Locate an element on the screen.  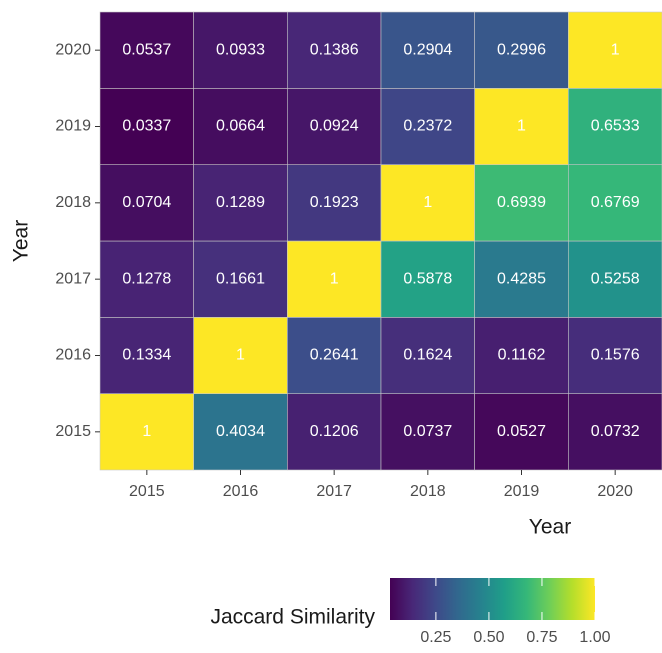
x-axis-label: Year is located at coordinates (550, 527).